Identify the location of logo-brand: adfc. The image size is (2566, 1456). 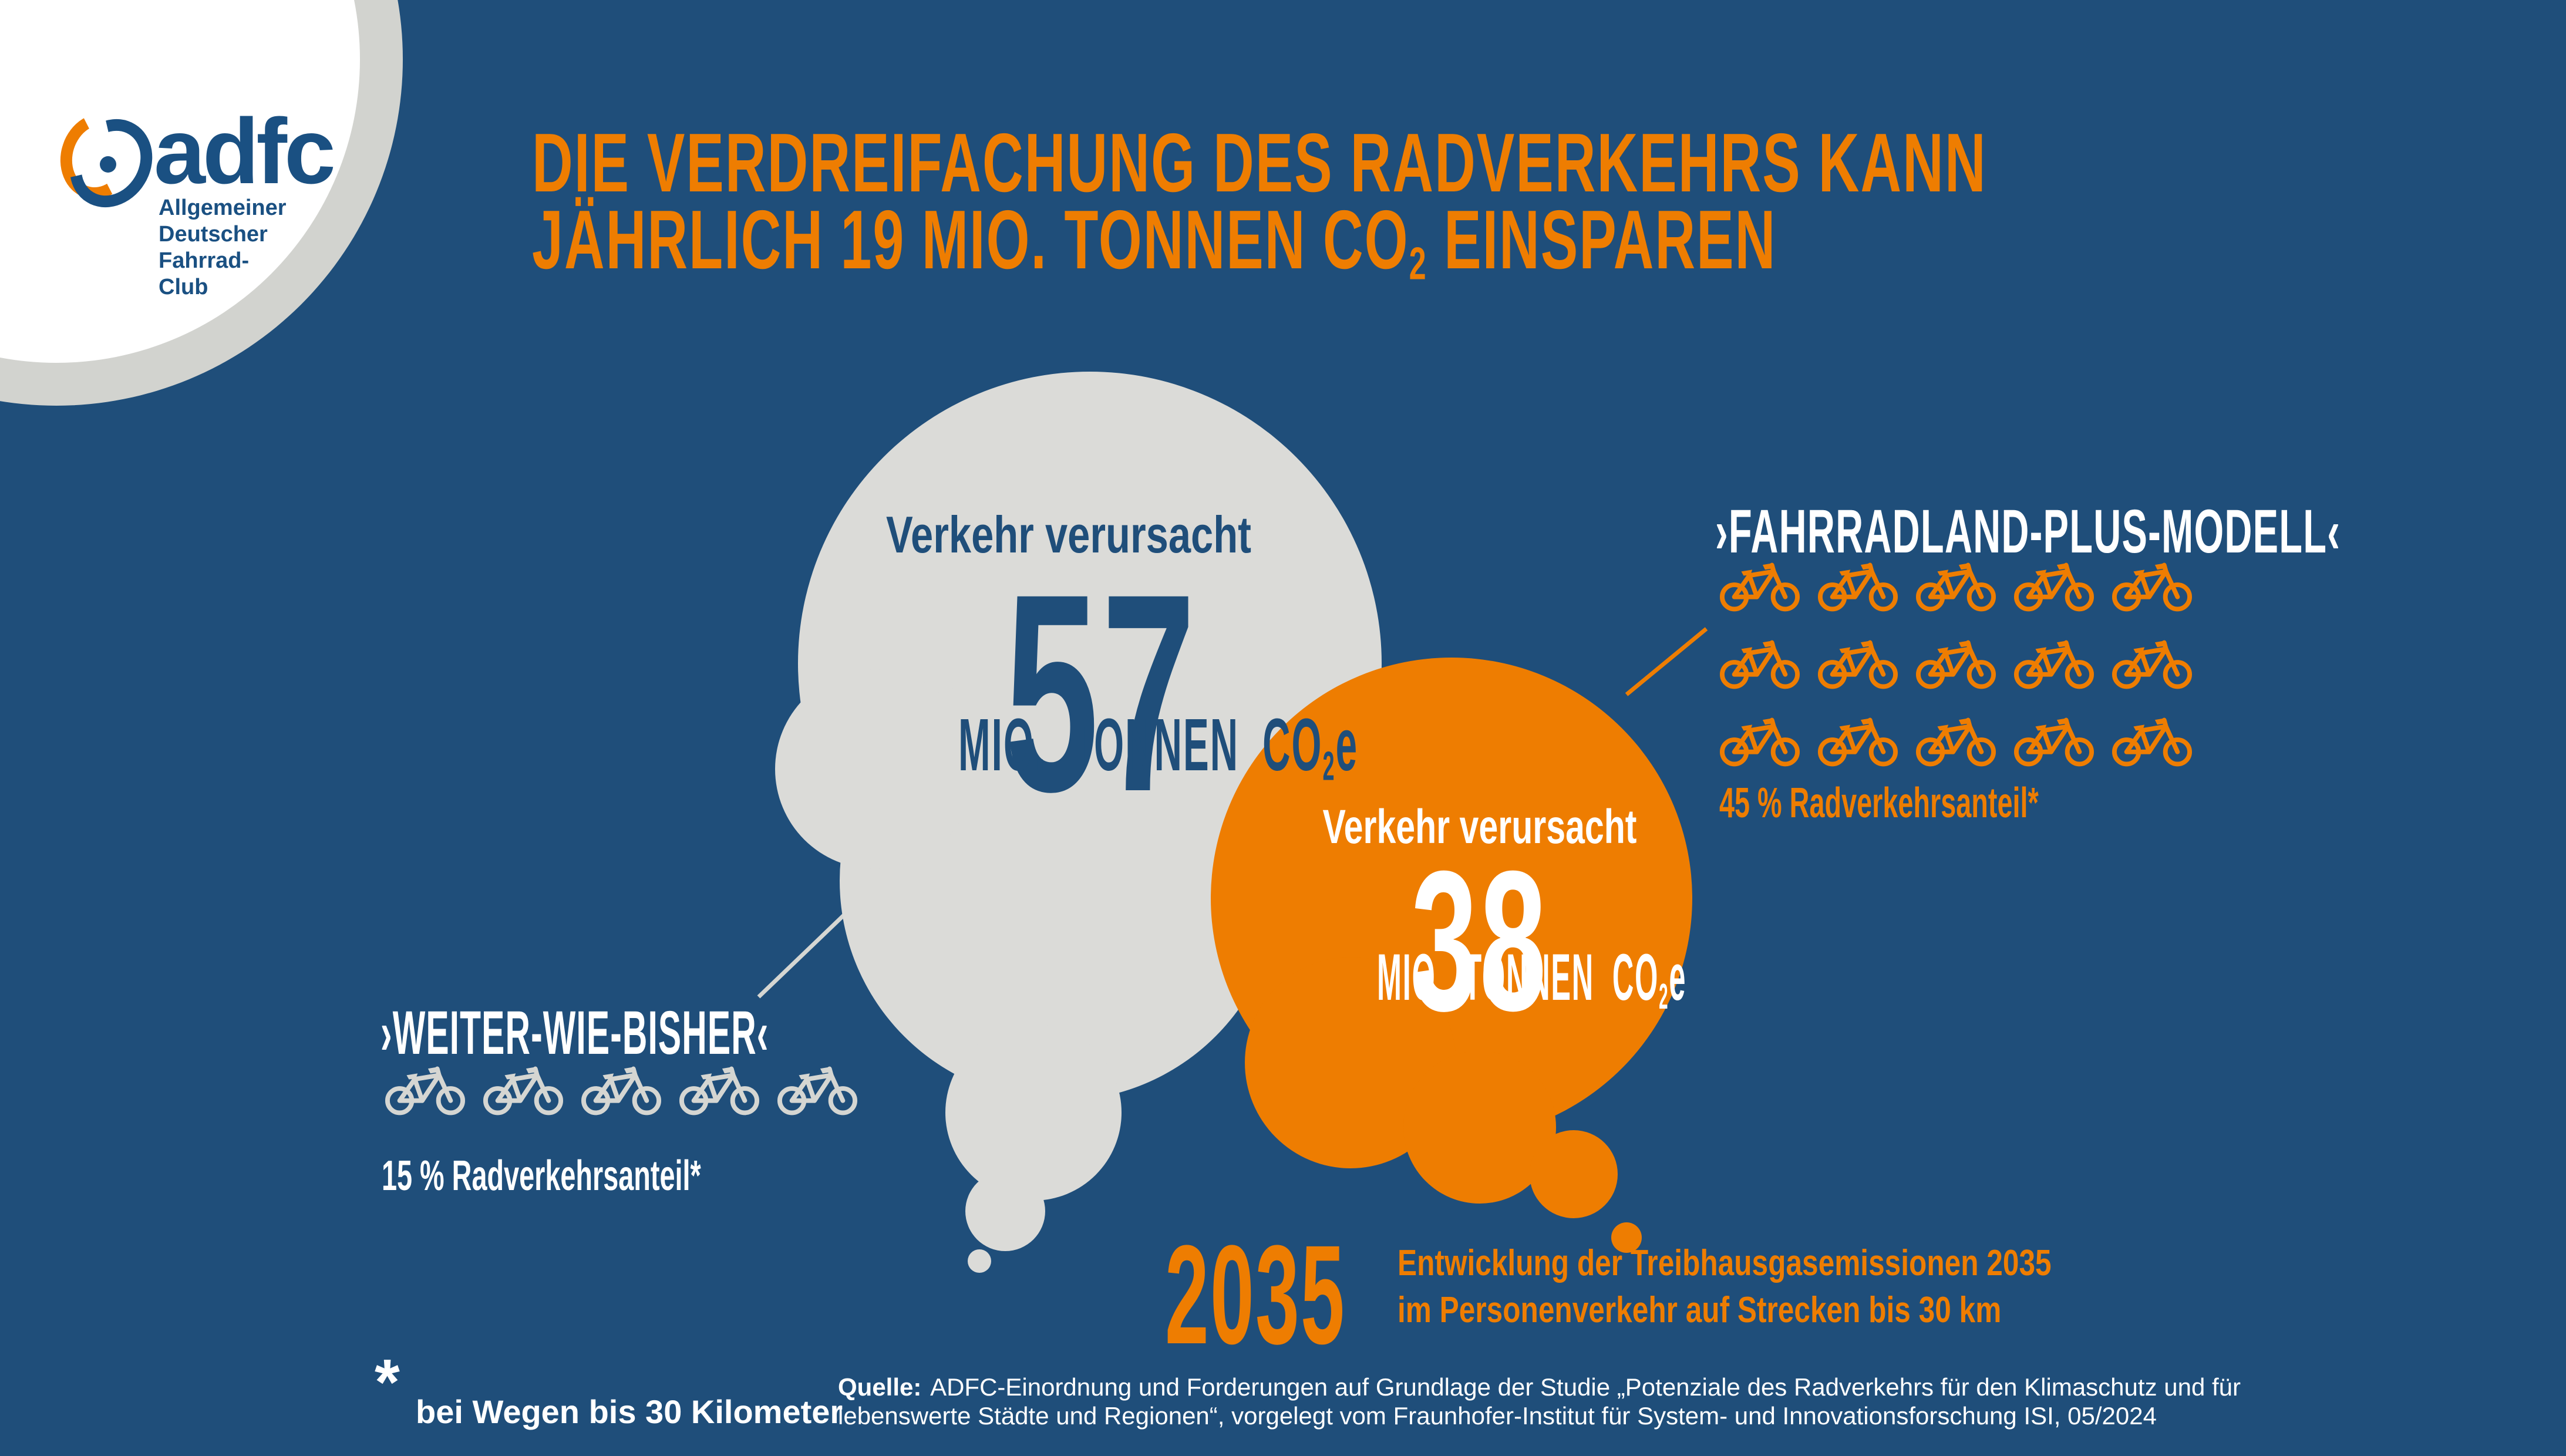
(245, 151).